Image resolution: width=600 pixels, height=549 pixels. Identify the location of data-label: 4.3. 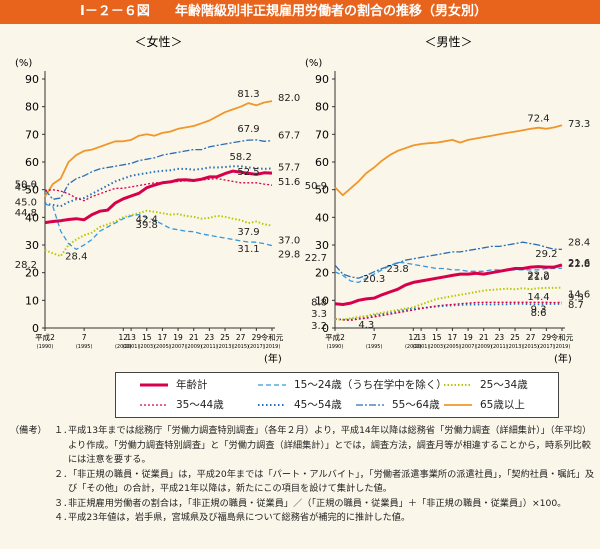
(366, 325).